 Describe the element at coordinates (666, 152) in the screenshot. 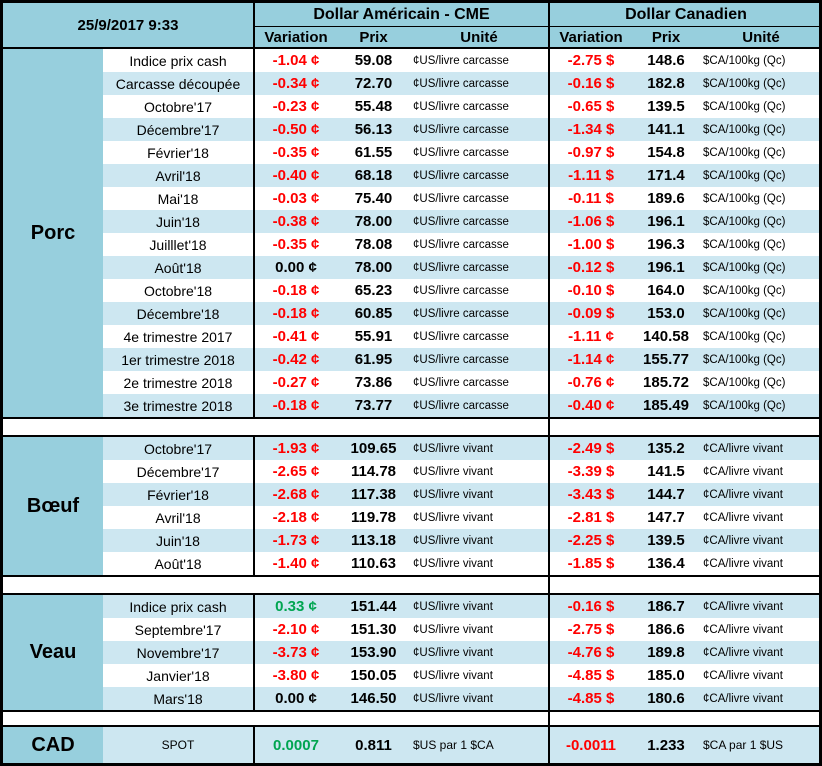

I see `ca-price: 154.8` at that location.